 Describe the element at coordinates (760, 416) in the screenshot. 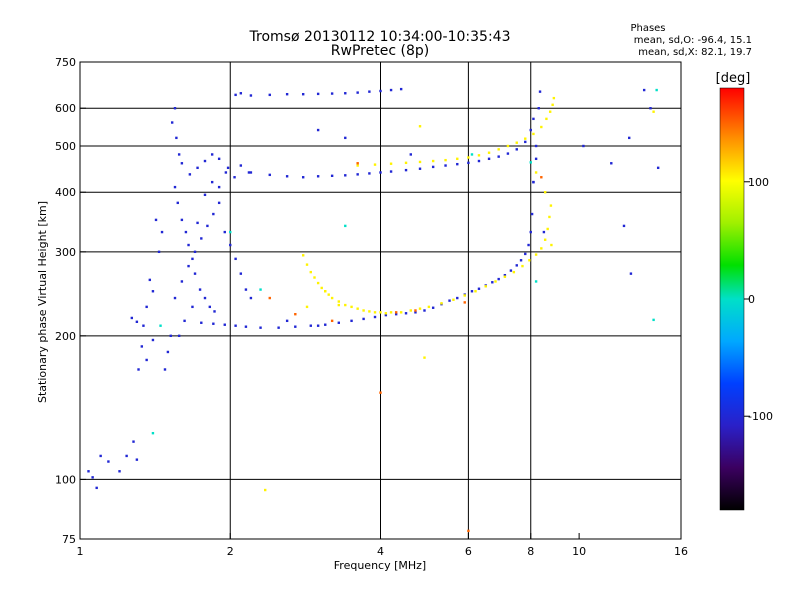

I see `colorbar-tick-label: -100` at that location.